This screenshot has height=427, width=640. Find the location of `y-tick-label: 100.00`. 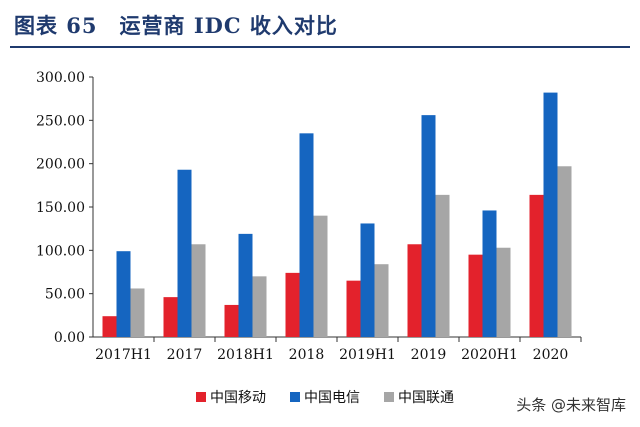

y-tick-label: 100.00 is located at coordinates (60, 251).